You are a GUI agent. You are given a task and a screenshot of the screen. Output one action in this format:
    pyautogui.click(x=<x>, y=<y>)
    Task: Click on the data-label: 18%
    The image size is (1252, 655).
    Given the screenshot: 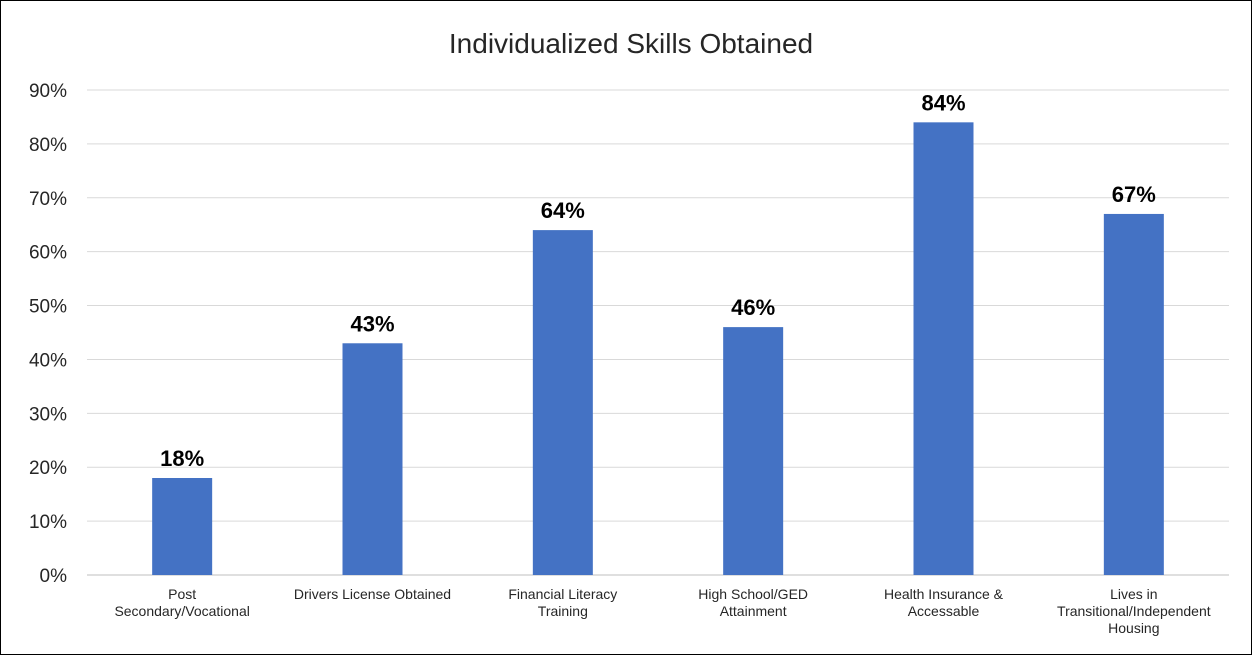 What is the action you would take?
    pyautogui.click(x=182, y=458)
    